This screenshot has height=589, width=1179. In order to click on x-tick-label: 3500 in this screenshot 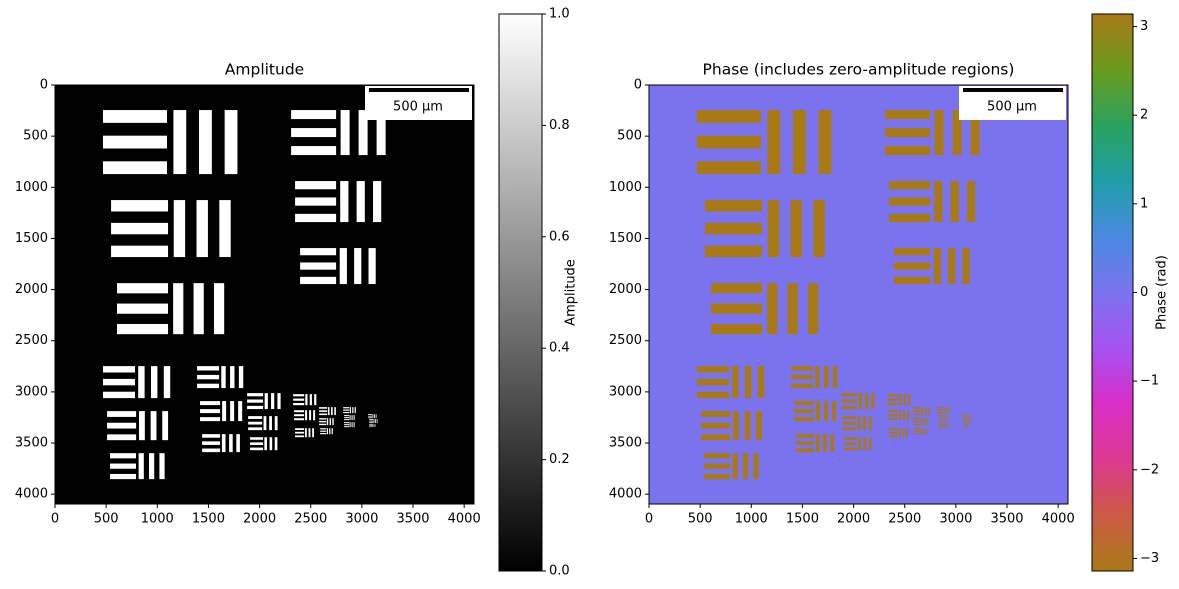, I will do `click(1006, 519)`.